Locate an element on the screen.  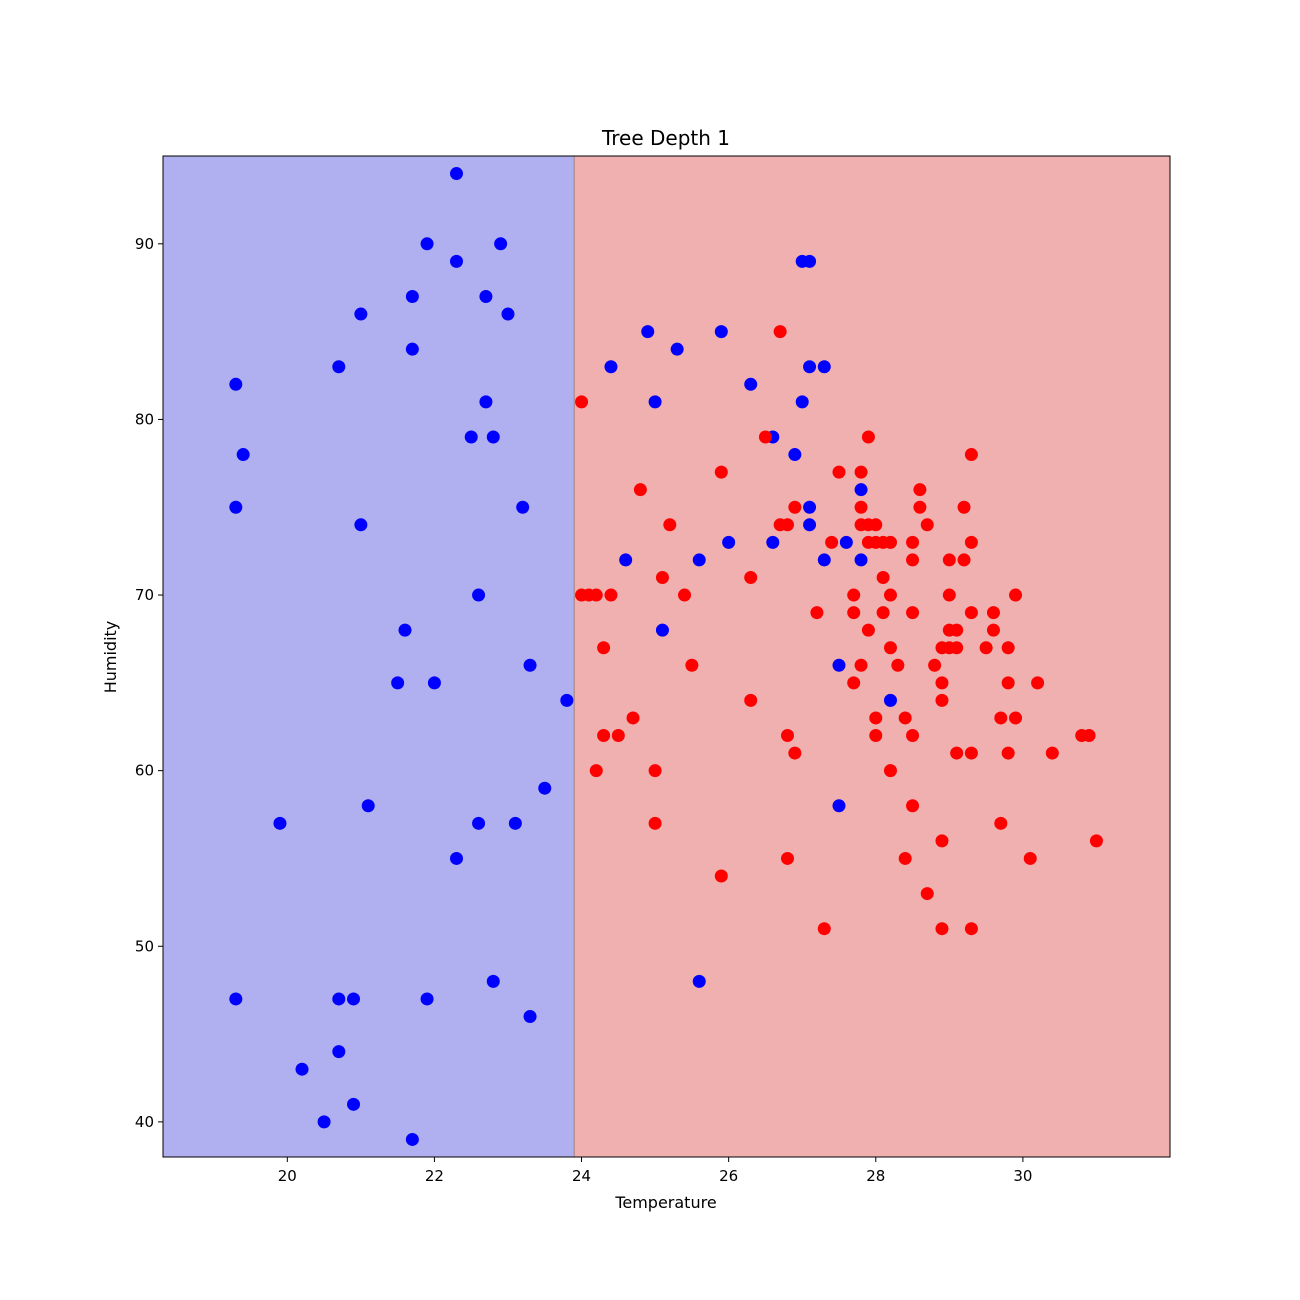
x-tick-label: 22 is located at coordinates (434, 1176).